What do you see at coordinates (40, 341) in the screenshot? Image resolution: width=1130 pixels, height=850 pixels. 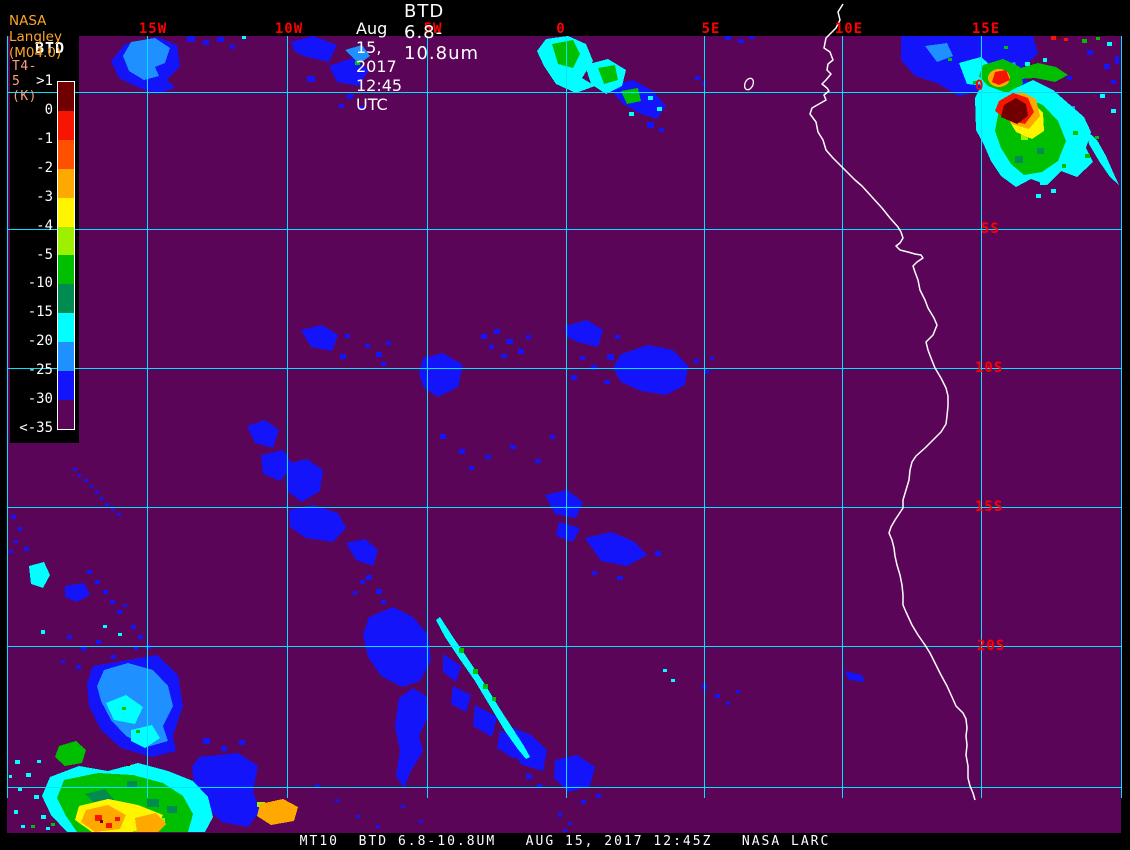 I see `legend-tick-label: -20` at bounding box center [40, 341].